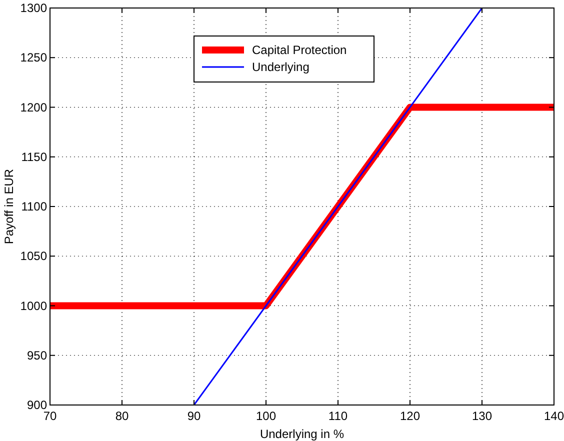  What do you see at coordinates (37, 405) in the screenshot?
I see `y-tick-label: 900` at bounding box center [37, 405].